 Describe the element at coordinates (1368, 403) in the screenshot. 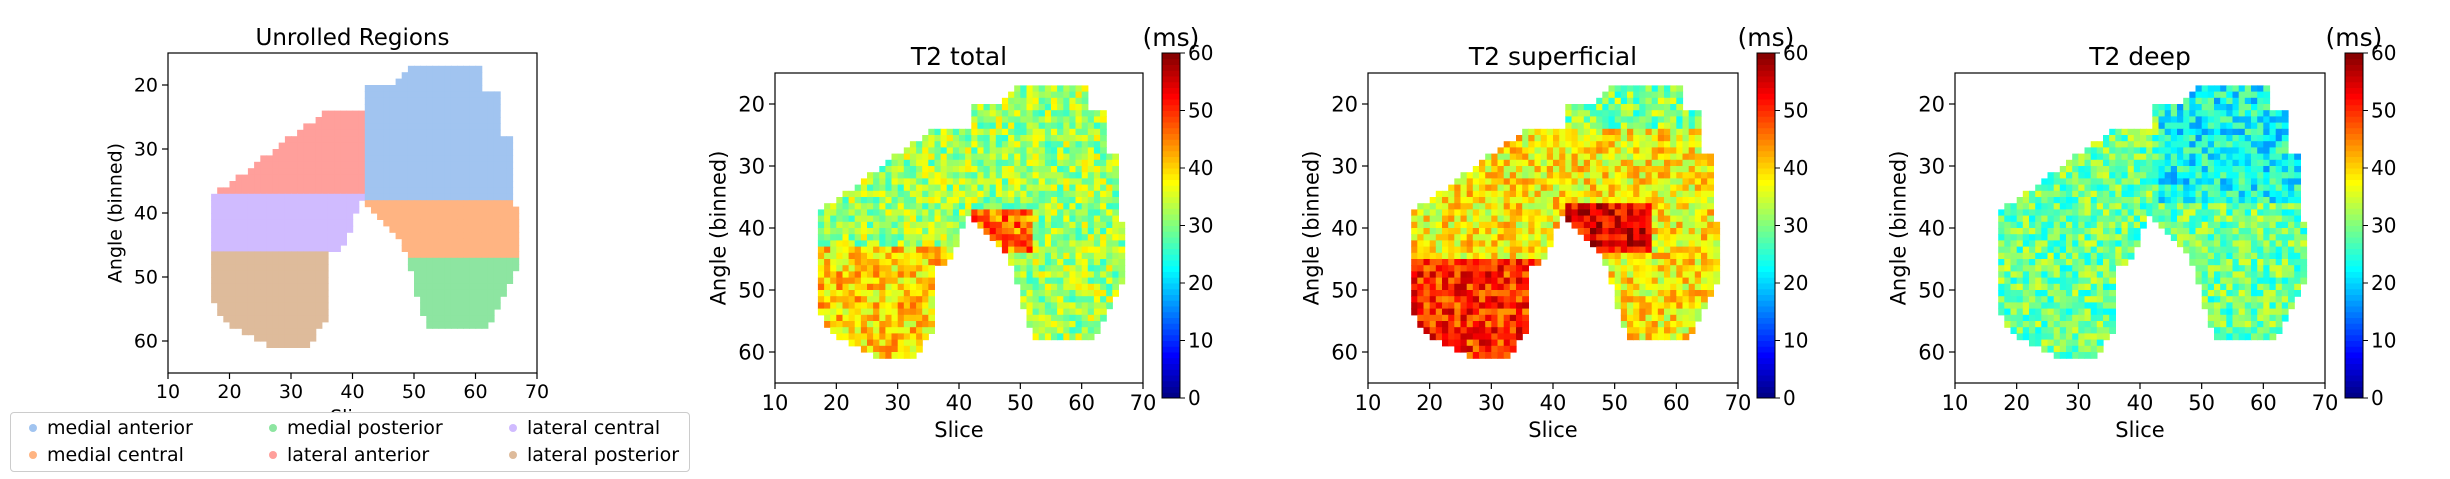

I see `x-tick-label: 10` at that location.